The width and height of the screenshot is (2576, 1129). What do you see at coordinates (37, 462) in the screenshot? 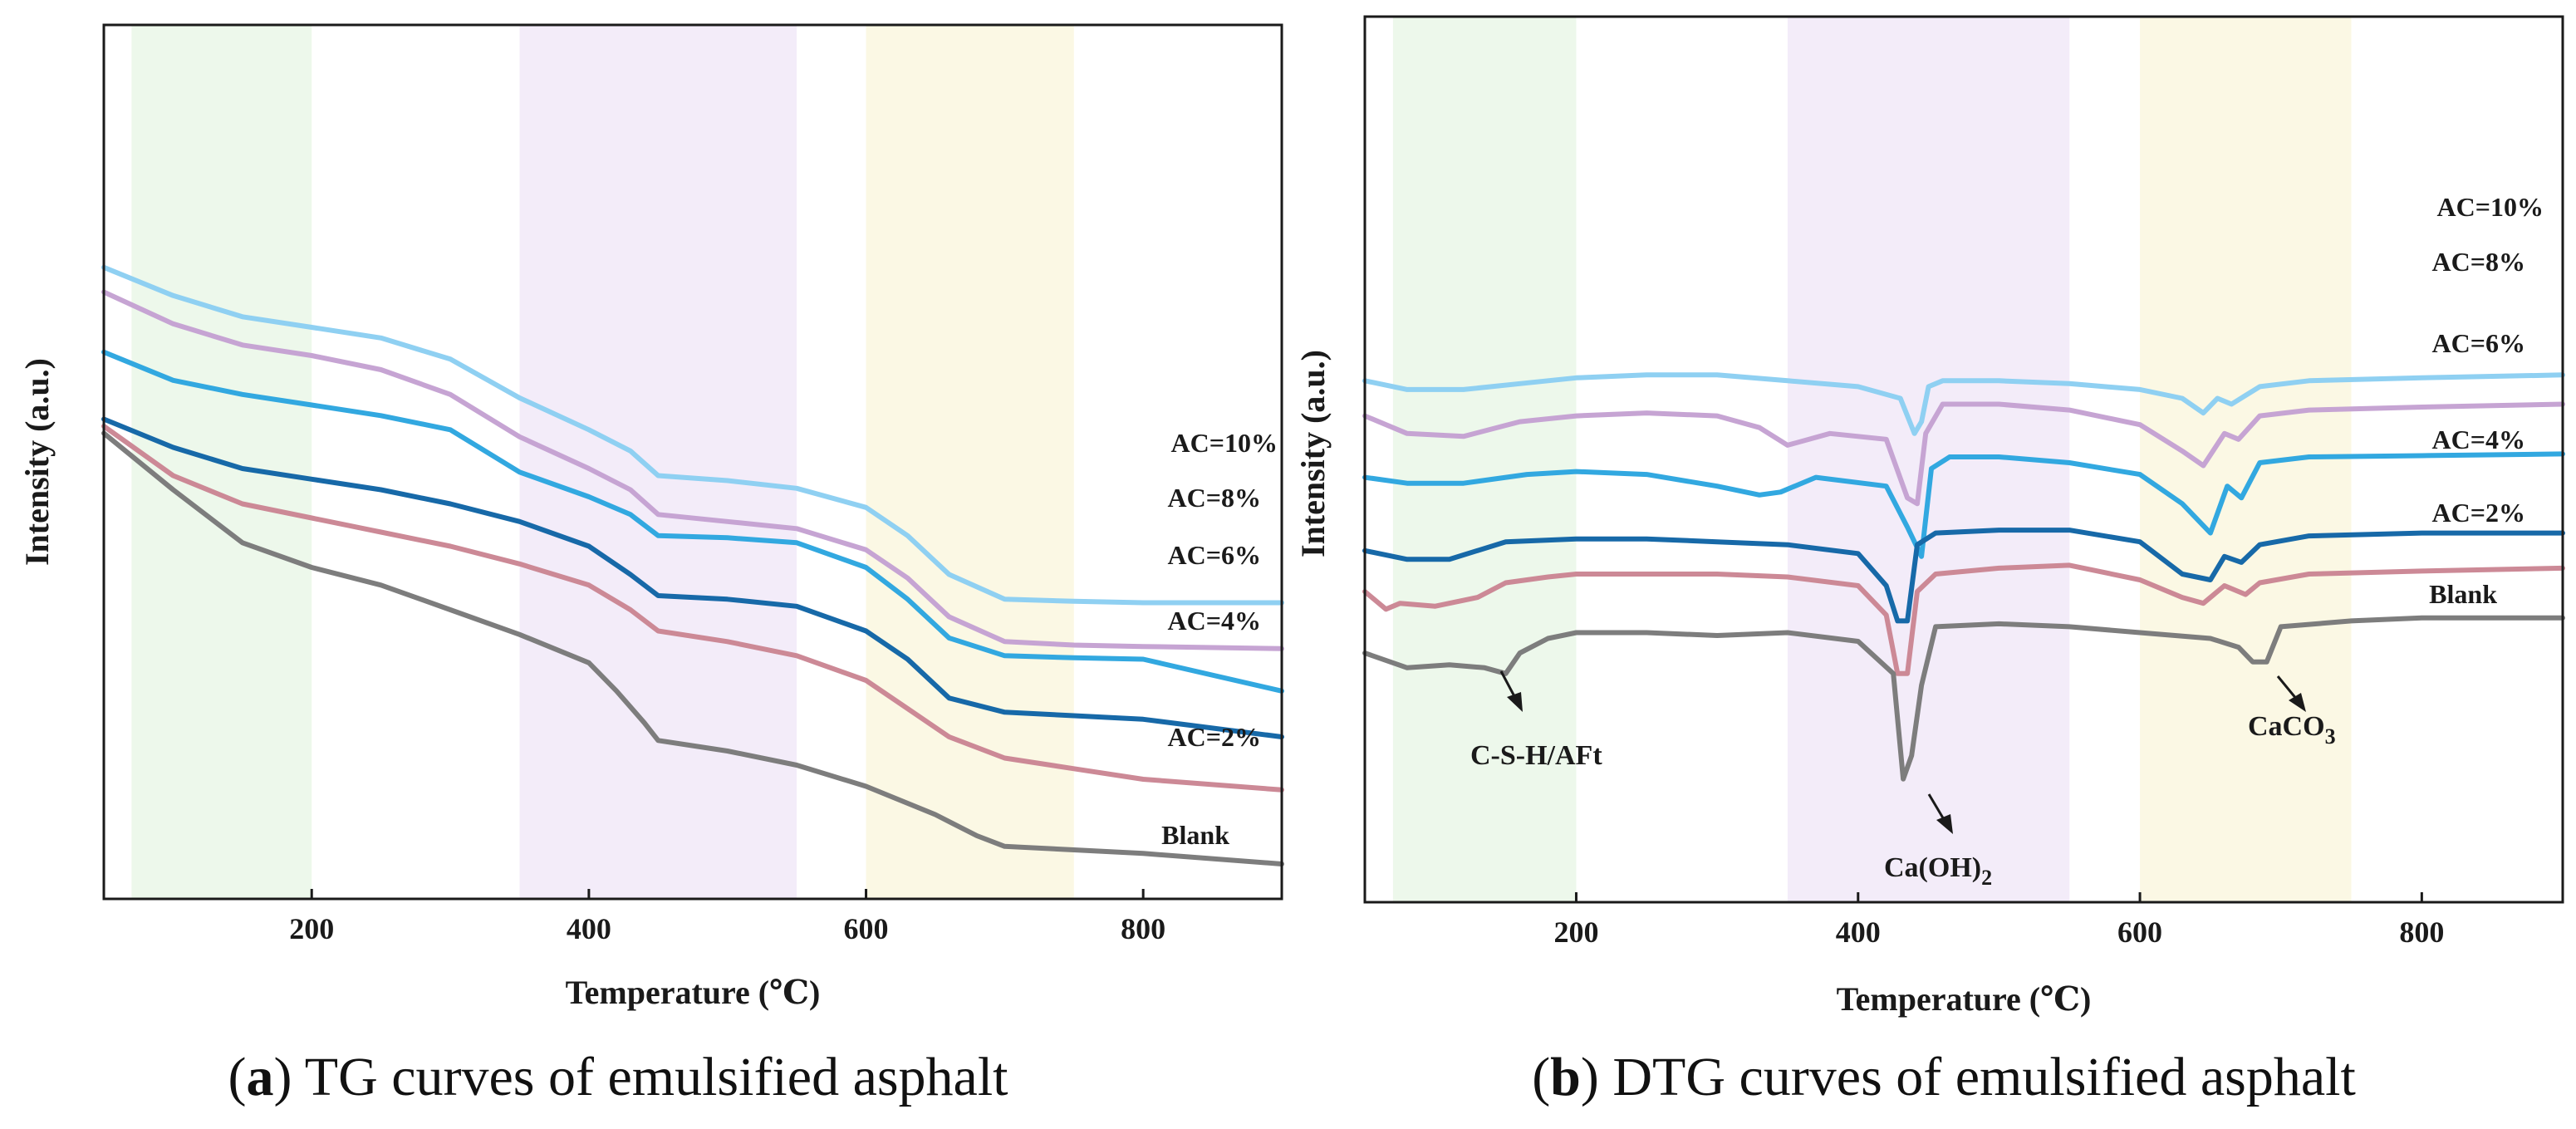
I see `tg-ylabel: Intensity (a.u.)` at bounding box center [37, 462].